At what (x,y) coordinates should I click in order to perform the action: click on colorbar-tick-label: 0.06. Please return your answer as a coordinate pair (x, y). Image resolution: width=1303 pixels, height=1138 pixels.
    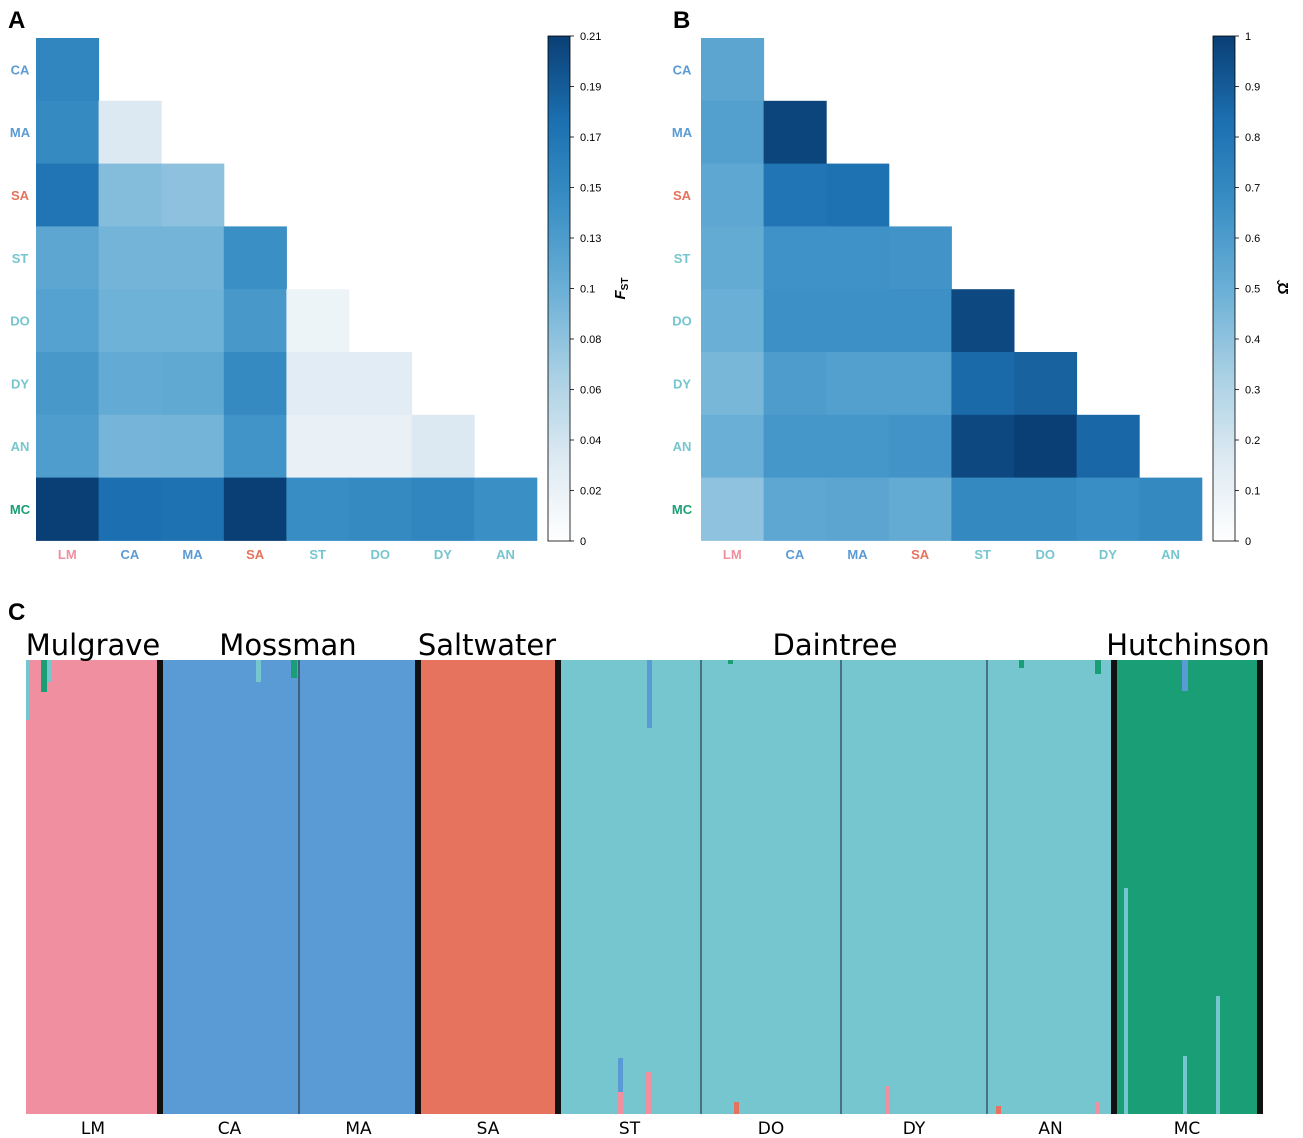
    Looking at the image, I should click on (590, 391).